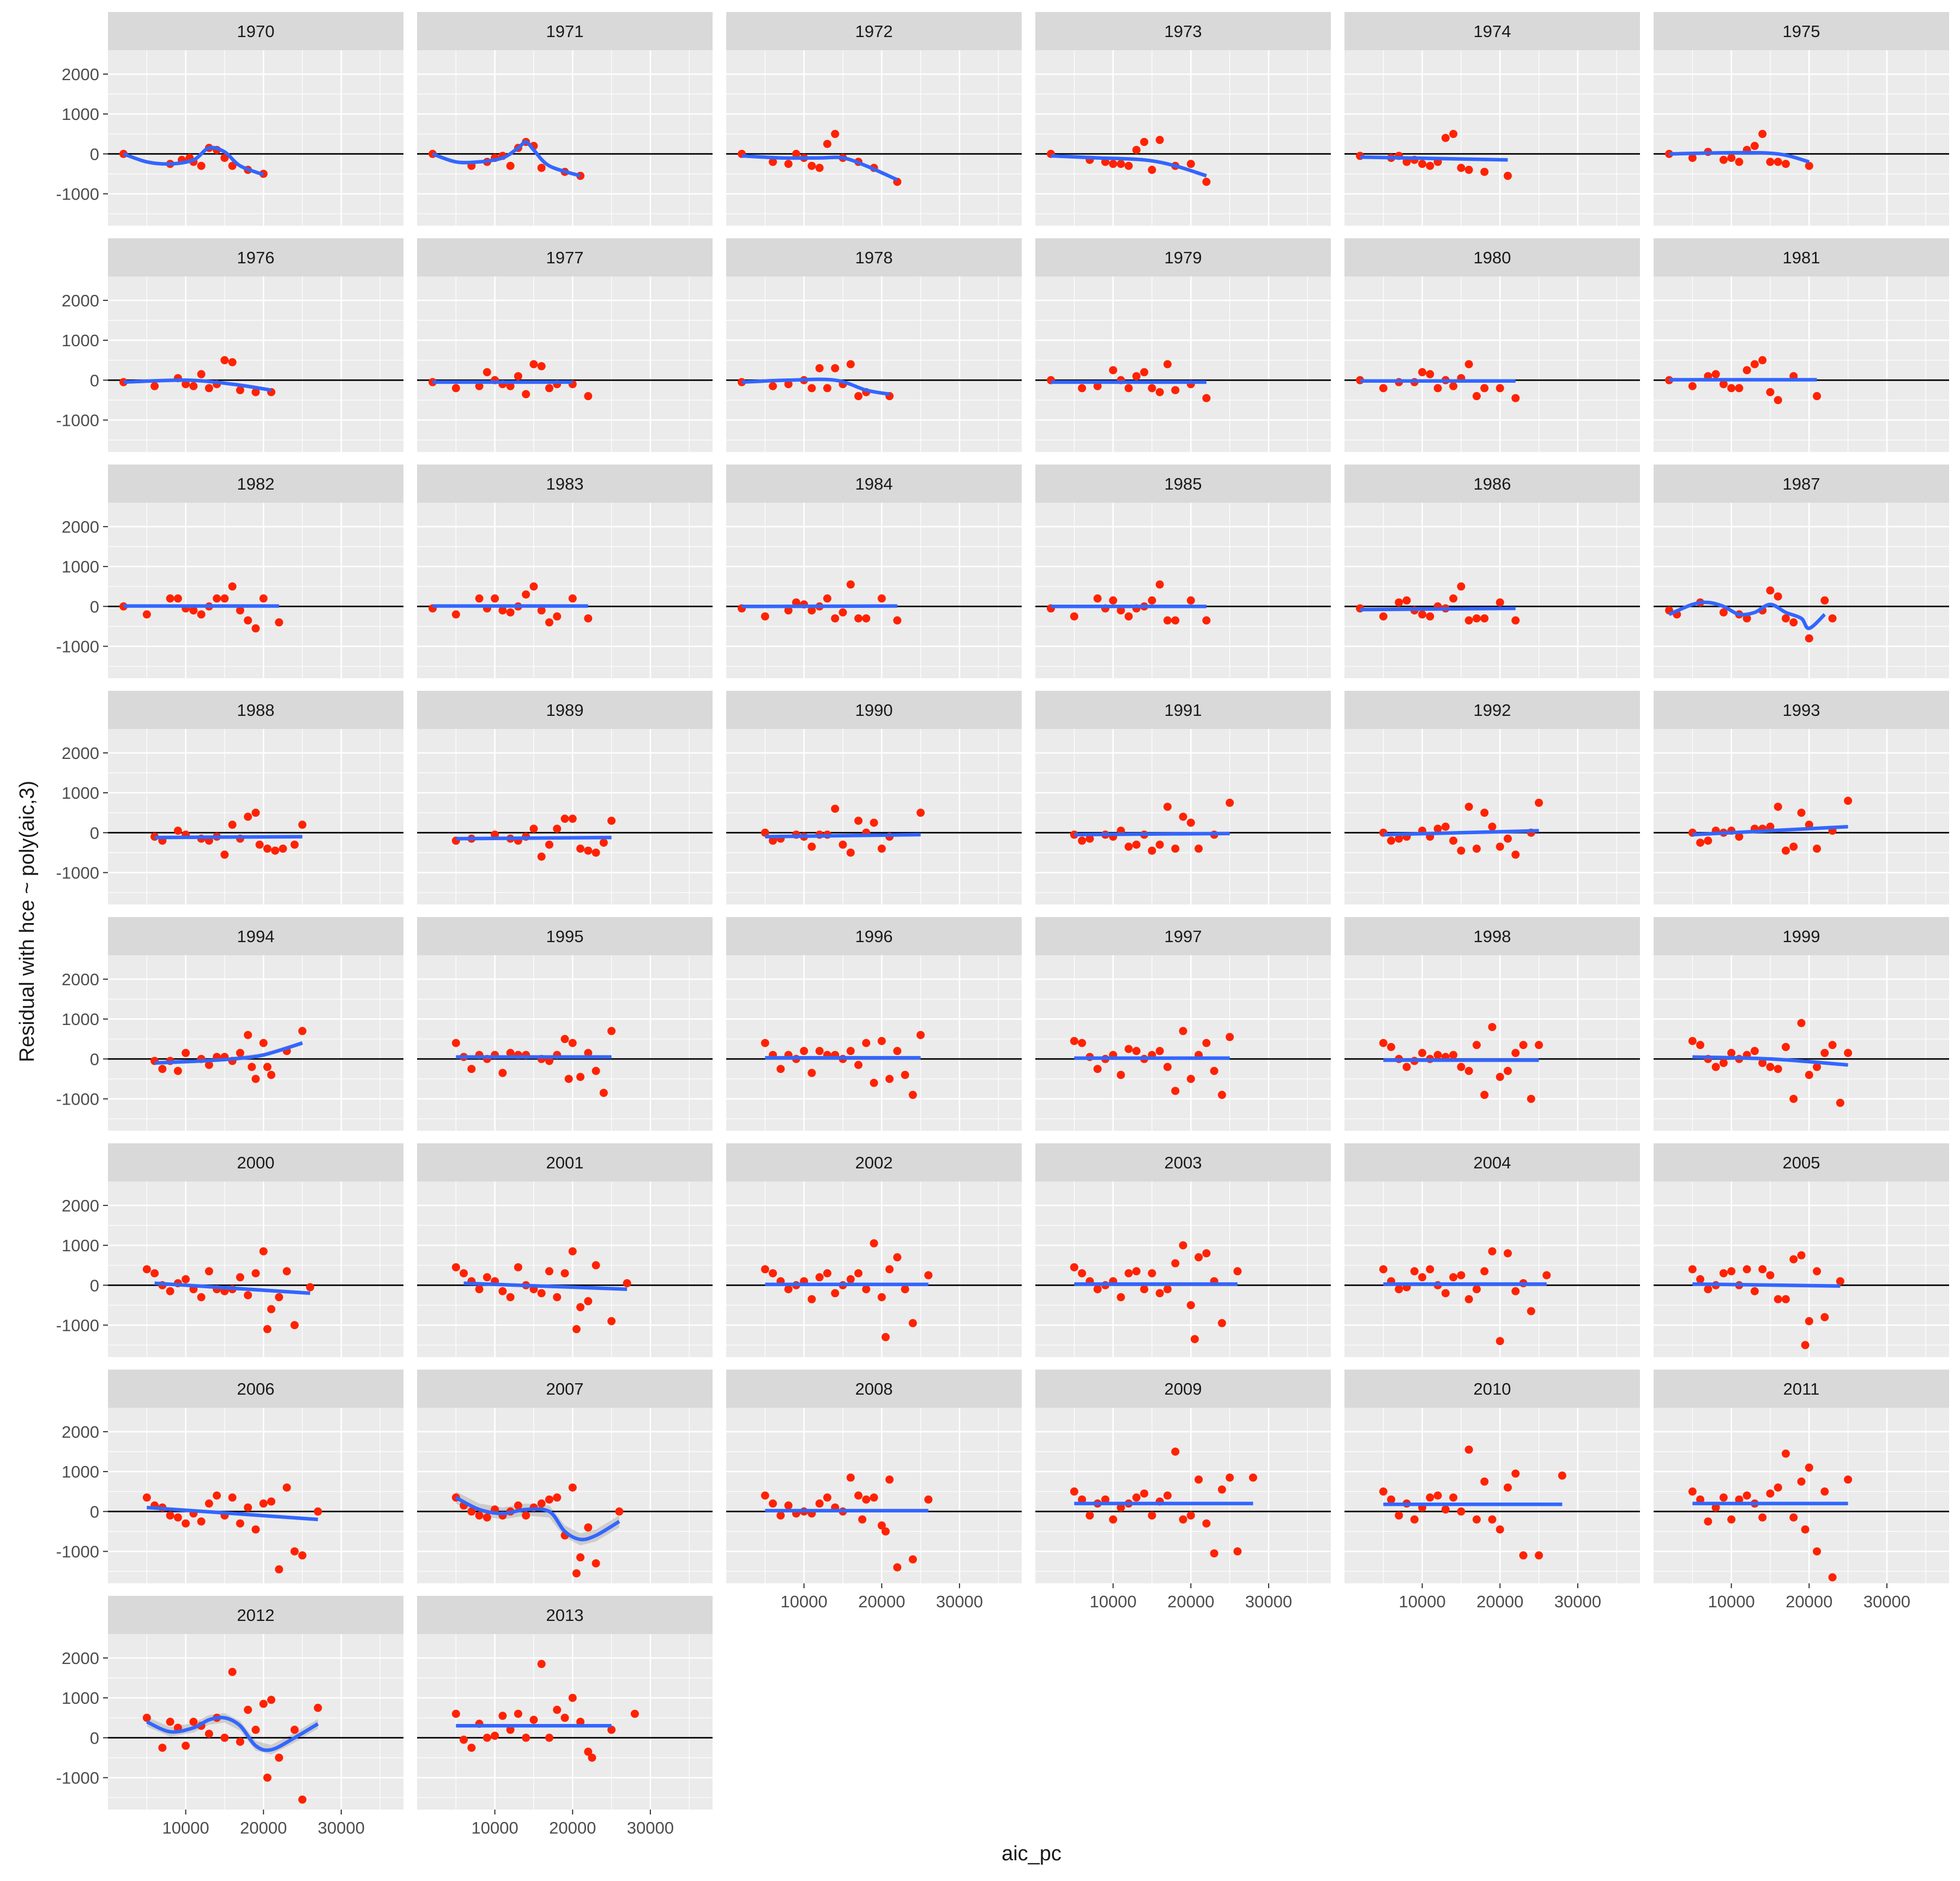 Image resolution: width=1960 pixels, height=1881 pixels. Describe the element at coordinates (78, 1098) in the screenshot. I see `y-tick-label: -1000` at that location.